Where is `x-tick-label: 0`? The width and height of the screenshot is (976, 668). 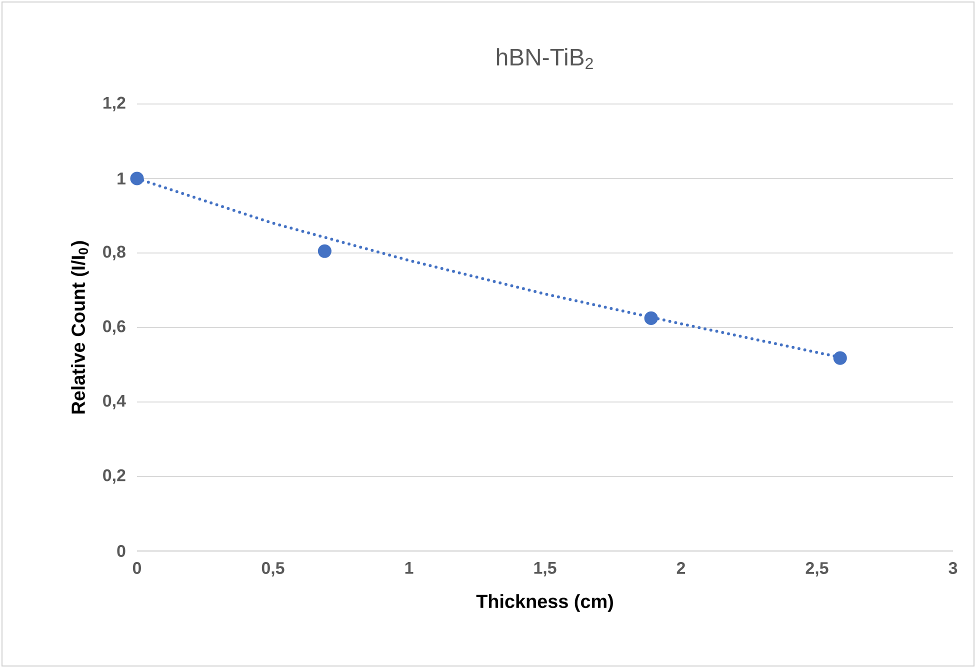
x-tick-label: 0 is located at coordinates (137, 568).